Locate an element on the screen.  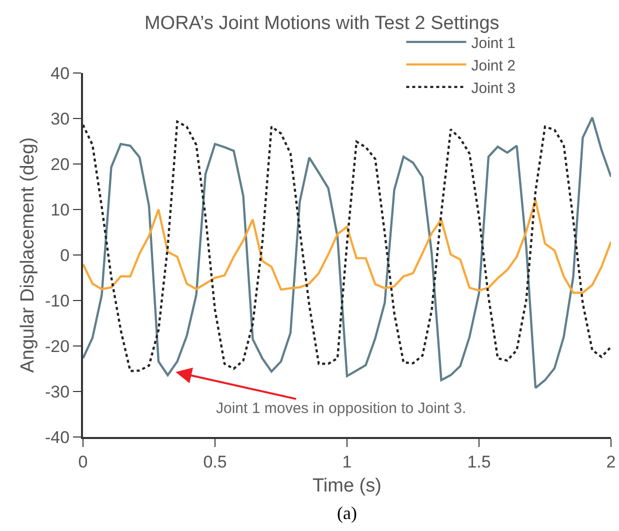
x-axis-title: Time (s) is located at coordinates (347, 486).